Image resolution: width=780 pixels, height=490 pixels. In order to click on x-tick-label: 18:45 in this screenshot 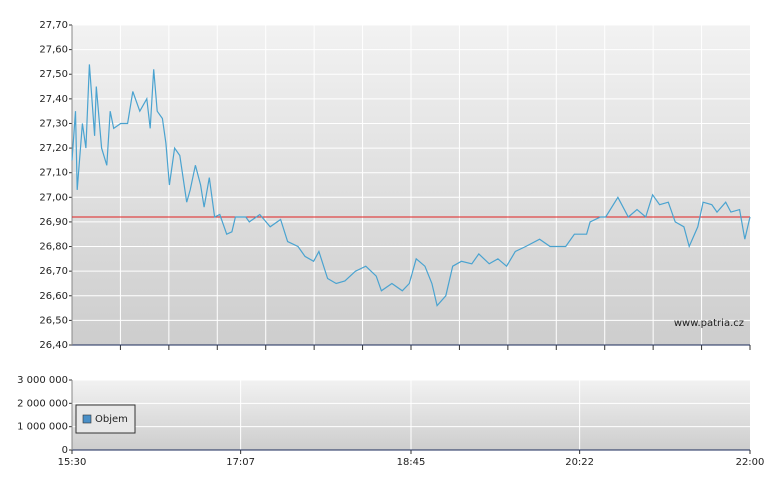, I will do `click(411, 462)`.